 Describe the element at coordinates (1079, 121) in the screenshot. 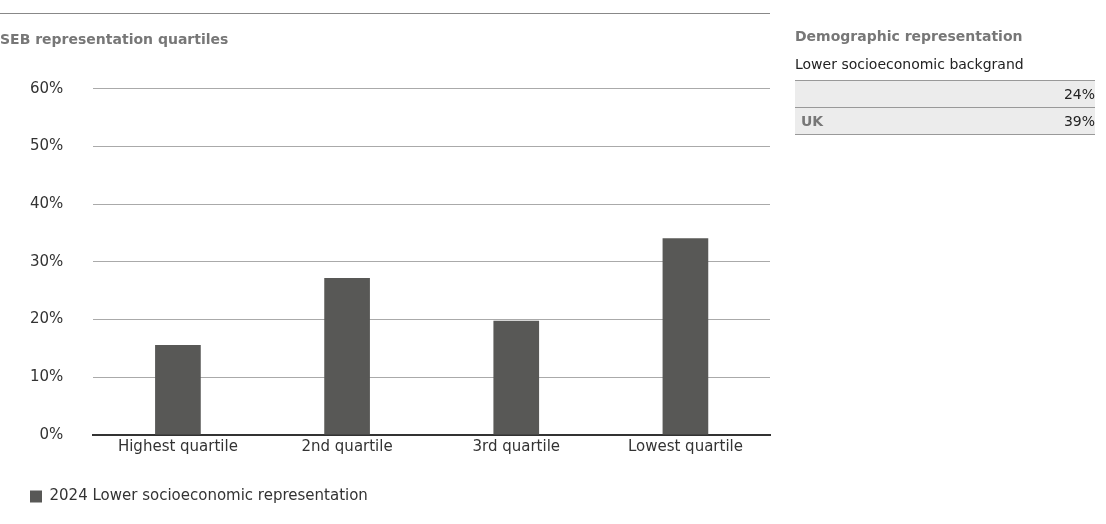

I see `text: 39%` at that location.